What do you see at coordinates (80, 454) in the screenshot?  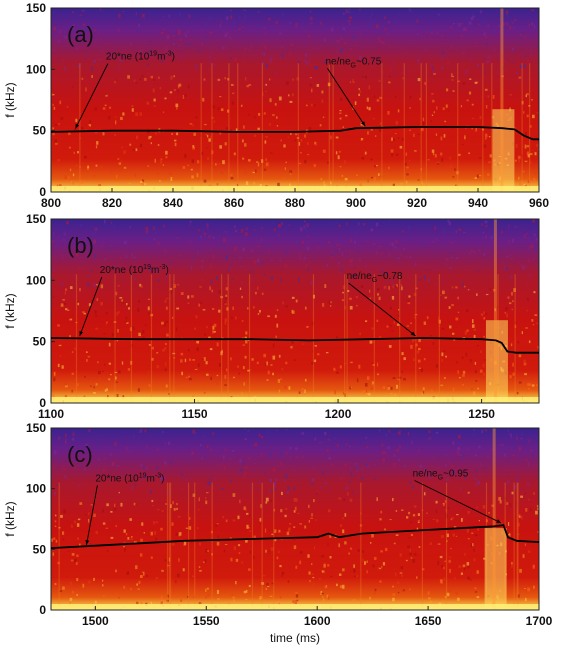 I see `panel-label: (c)` at bounding box center [80, 454].